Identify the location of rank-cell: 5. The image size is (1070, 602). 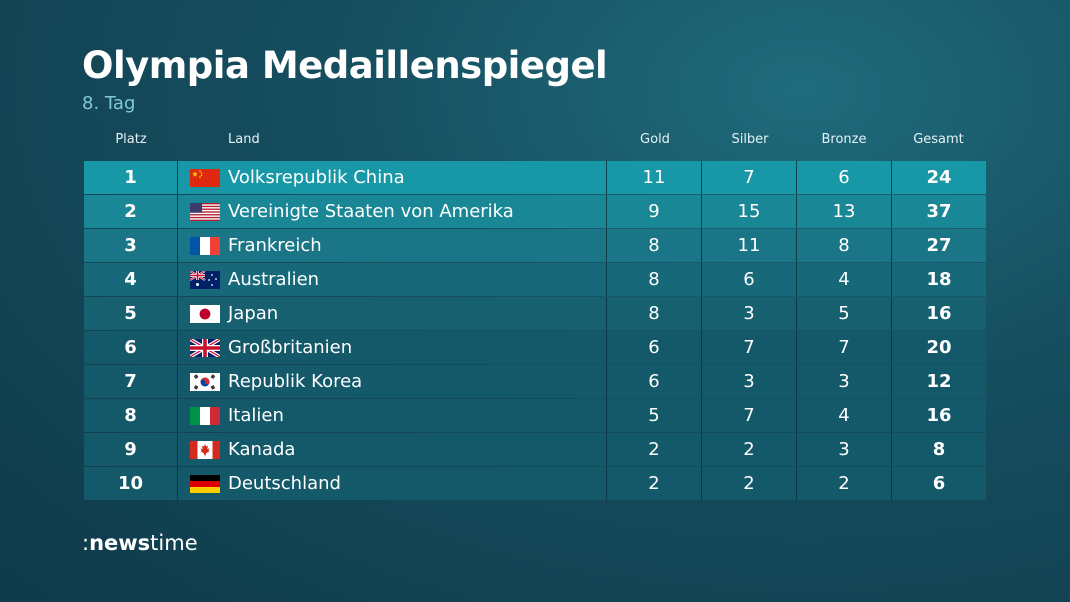
(131, 313).